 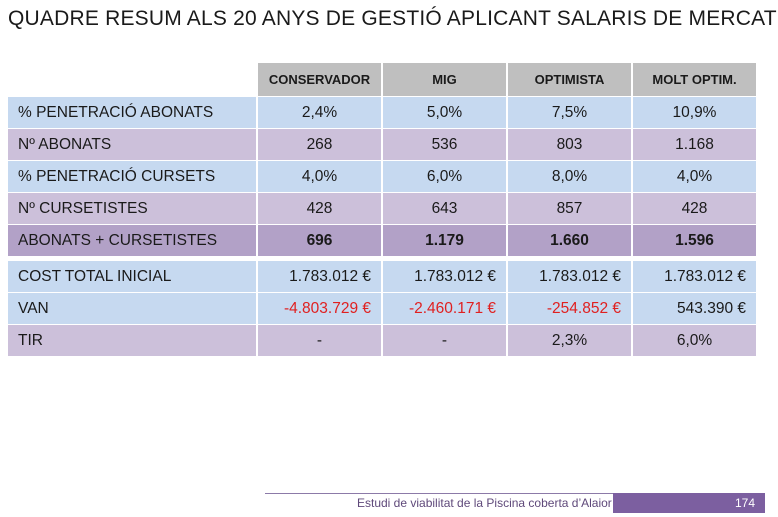 I want to click on cell: 10,9%, so click(x=694, y=112).